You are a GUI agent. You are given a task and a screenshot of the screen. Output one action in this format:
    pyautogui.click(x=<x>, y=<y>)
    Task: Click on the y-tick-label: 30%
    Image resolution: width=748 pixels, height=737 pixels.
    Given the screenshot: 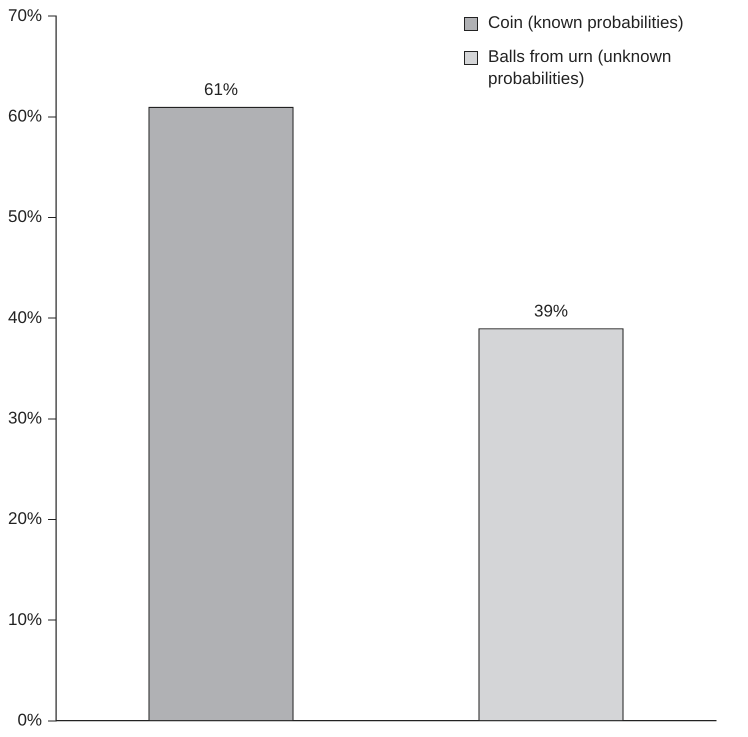 What is the action you would take?
    pyautogui.click(x=25, y=418)
    